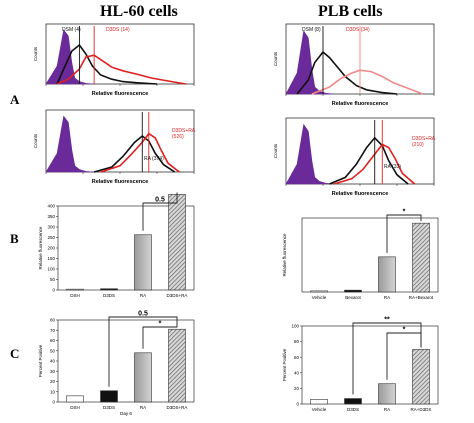 This screenshot has width=474, height=423. I want to click on y-tick-label: 200, so click(51, 248).